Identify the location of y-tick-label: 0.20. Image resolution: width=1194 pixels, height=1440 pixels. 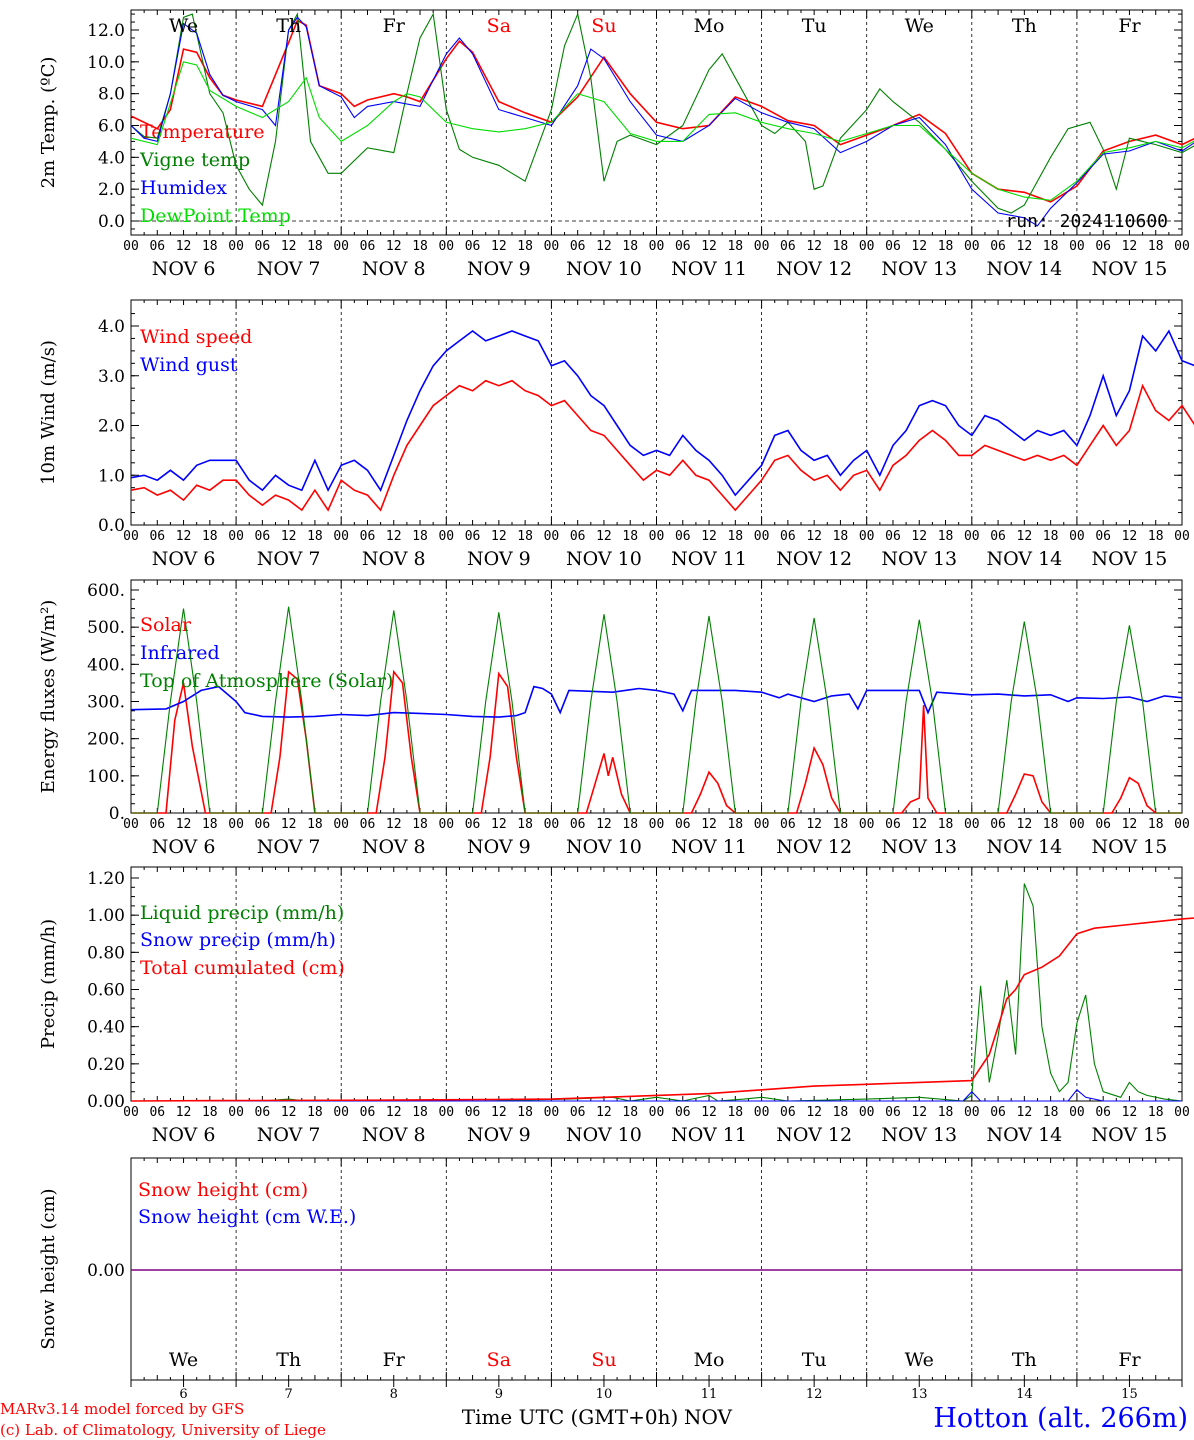
(106, 1065).